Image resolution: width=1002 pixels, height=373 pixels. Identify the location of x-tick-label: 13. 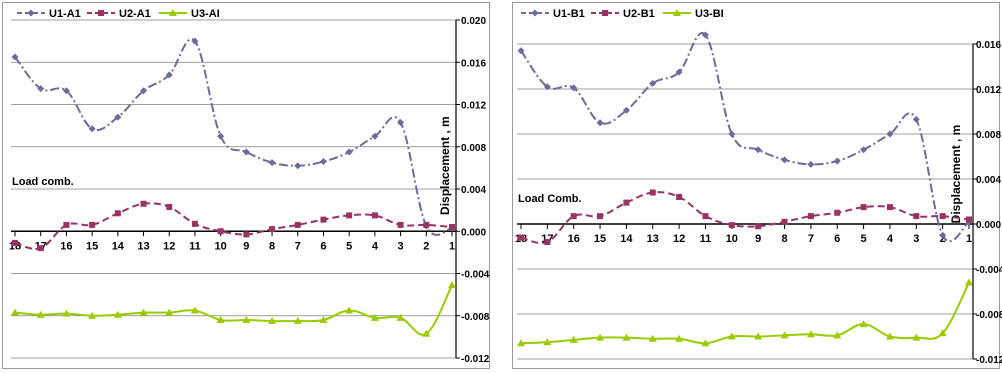
(143, 246).